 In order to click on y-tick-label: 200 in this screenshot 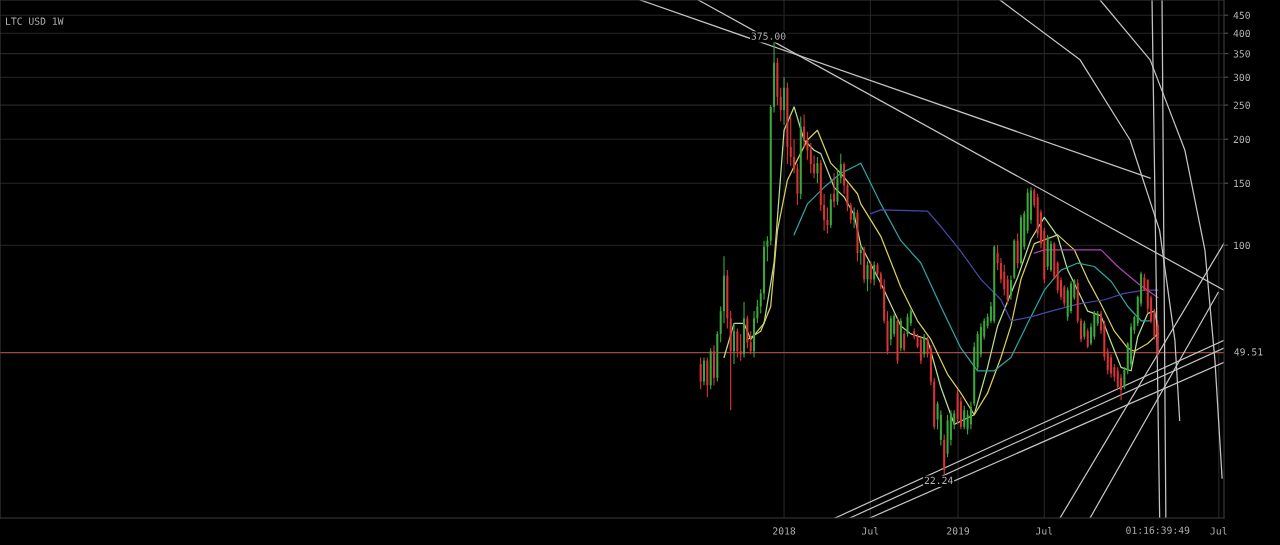, I will do `click(1241, 139)`.